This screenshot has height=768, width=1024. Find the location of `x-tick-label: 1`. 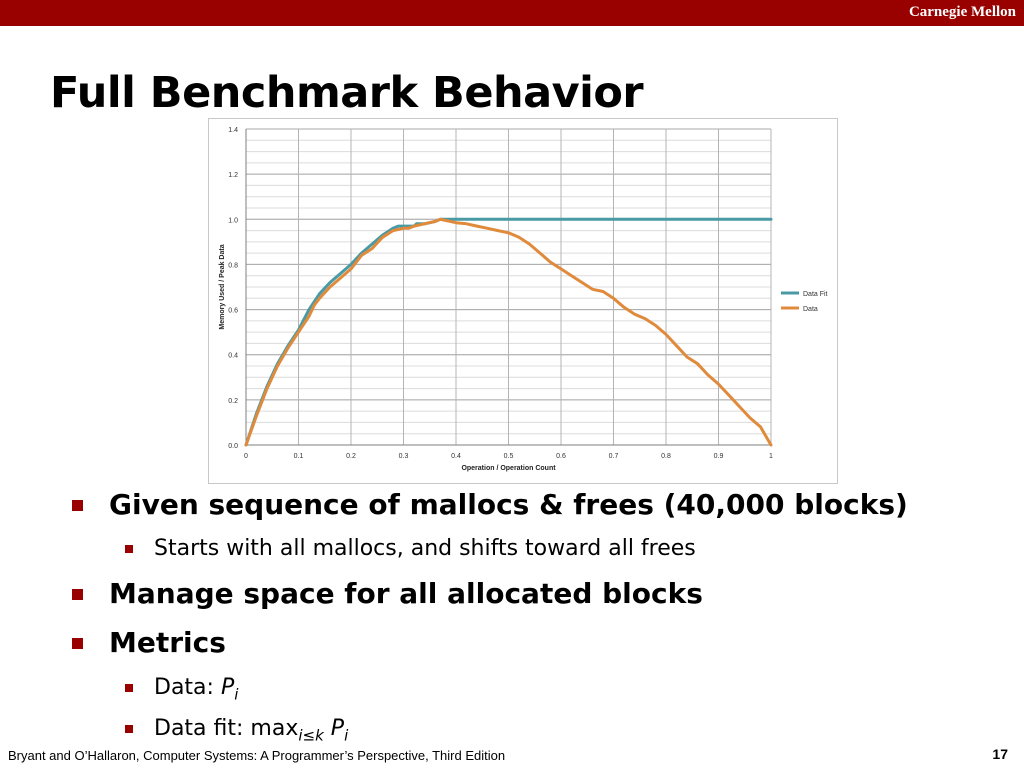

x-tick-label: 1 is located at coordinates (771, 456).